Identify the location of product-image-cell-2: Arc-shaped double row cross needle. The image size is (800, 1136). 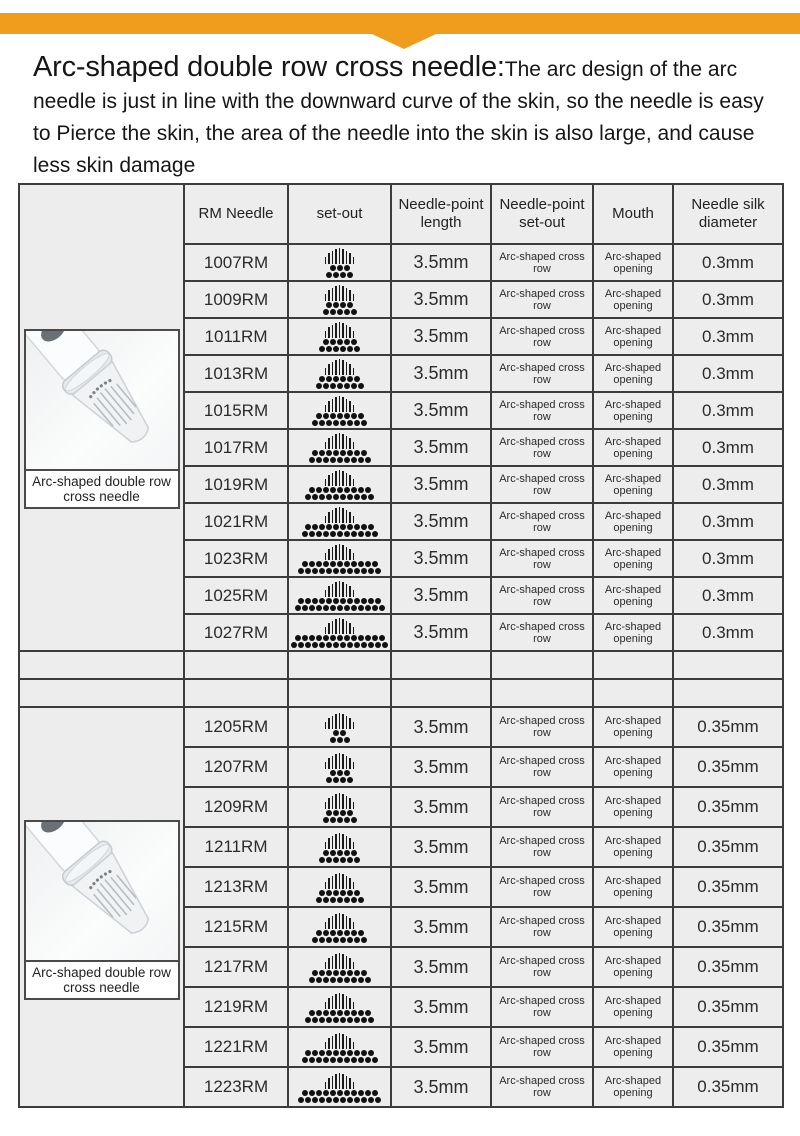
(101, 907).